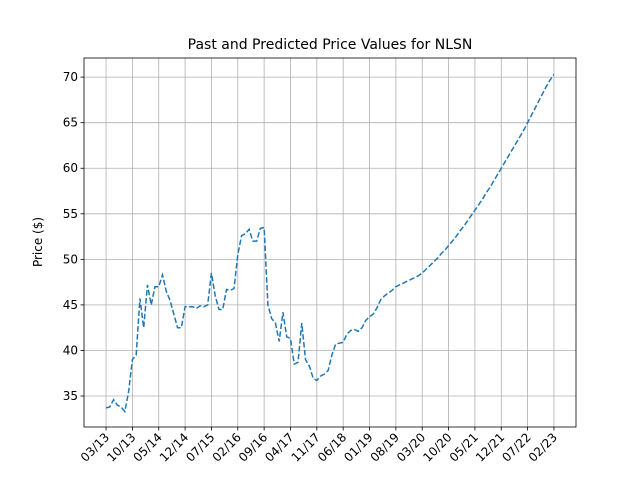 Image resolution: width=640 pixels, height=480 pixels. Describe the element at coordinates (174, 447) in the screenshot. I see `x-tick-label: 12/14` at that location.